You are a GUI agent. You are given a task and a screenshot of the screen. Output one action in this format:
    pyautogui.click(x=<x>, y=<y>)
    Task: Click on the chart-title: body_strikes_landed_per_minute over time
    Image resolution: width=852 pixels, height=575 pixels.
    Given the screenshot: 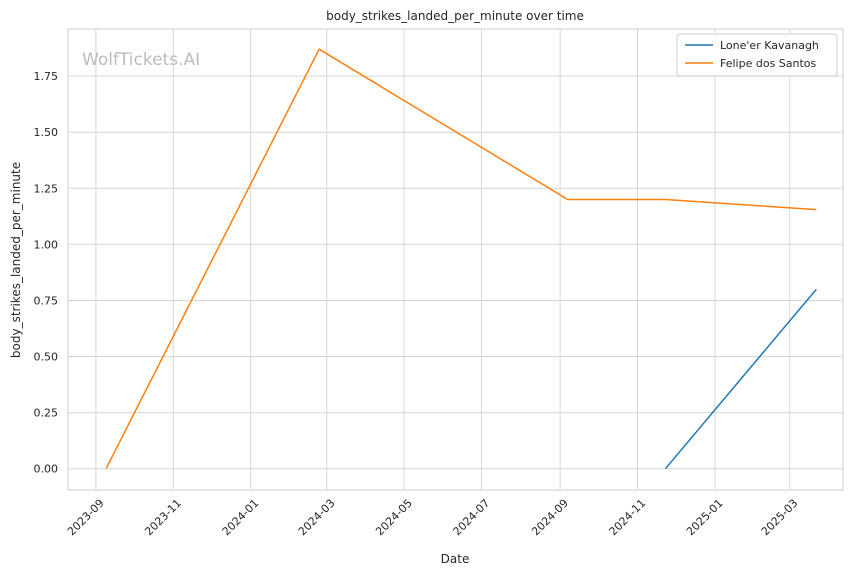 What is the action you would take?
    pyautogui.click(x=455, y=16)
    